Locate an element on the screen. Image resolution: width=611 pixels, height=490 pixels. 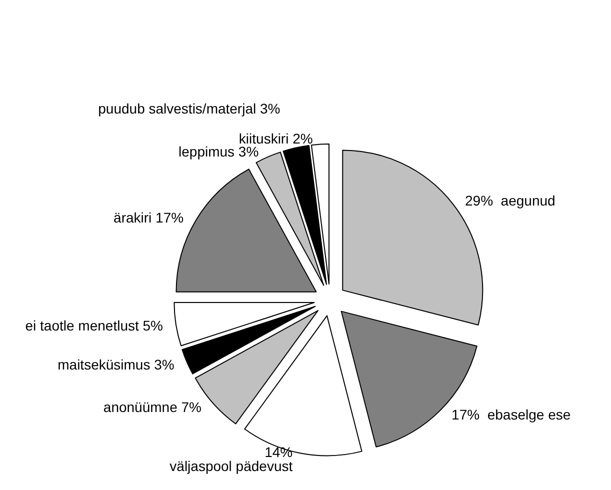
data-label: 14% is located at coordinates (278, 452).